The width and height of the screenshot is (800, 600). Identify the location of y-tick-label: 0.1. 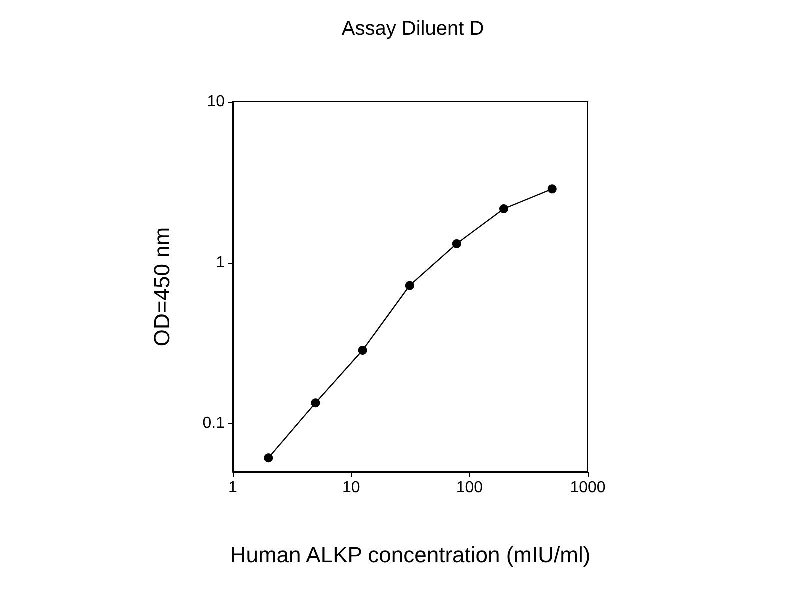
(214, 423).